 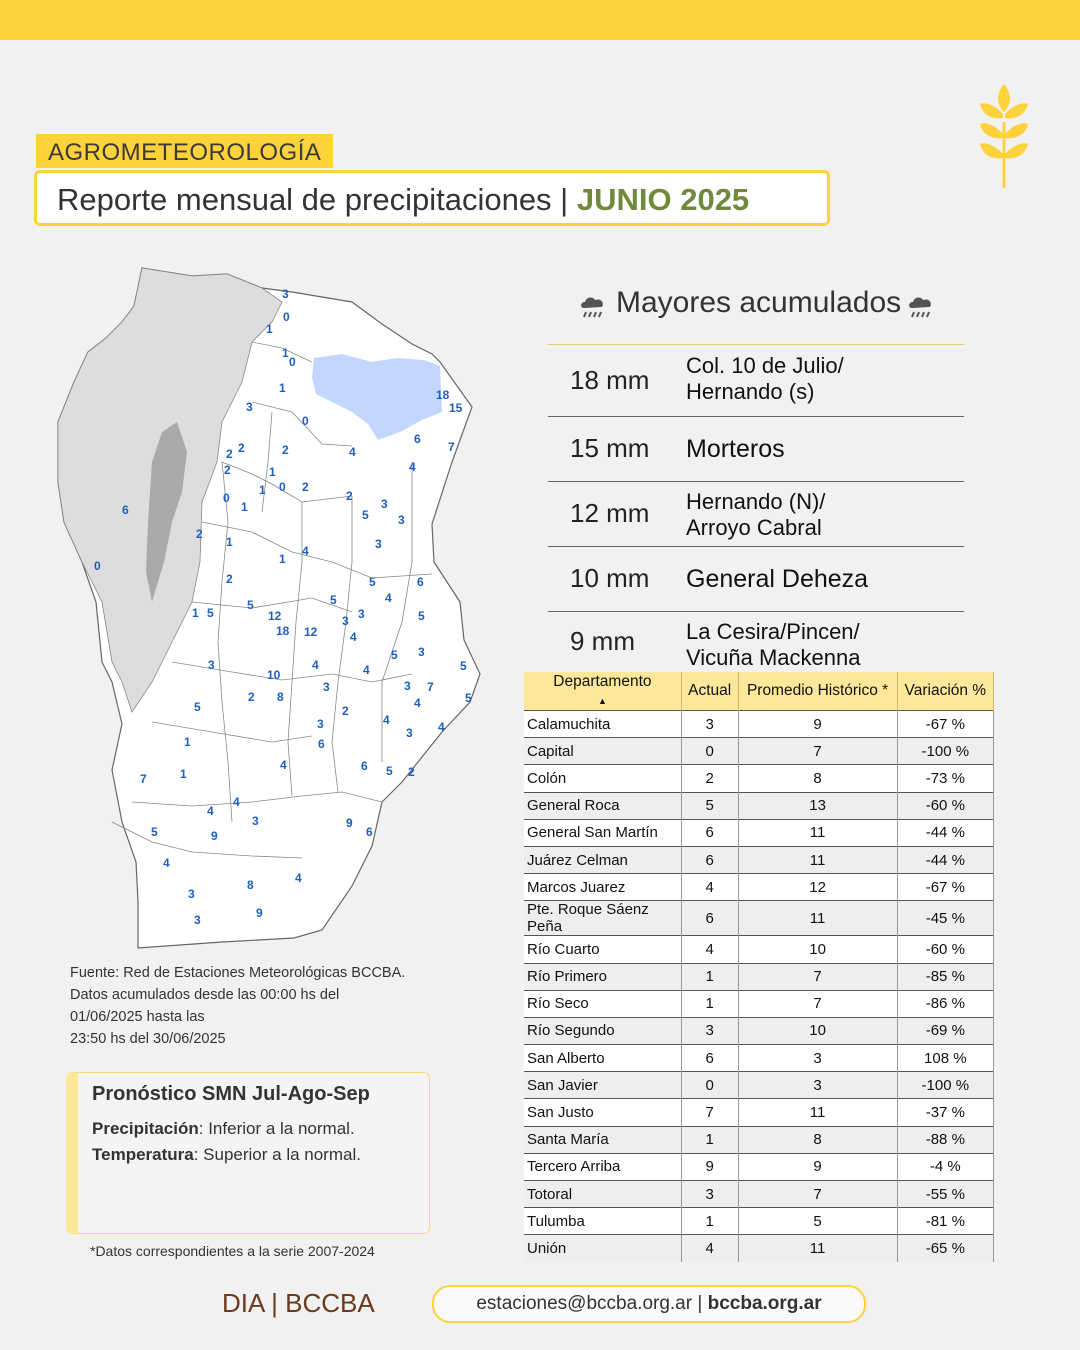 I want to click on table-cell: -81 %, so click(x=946, y=1221).